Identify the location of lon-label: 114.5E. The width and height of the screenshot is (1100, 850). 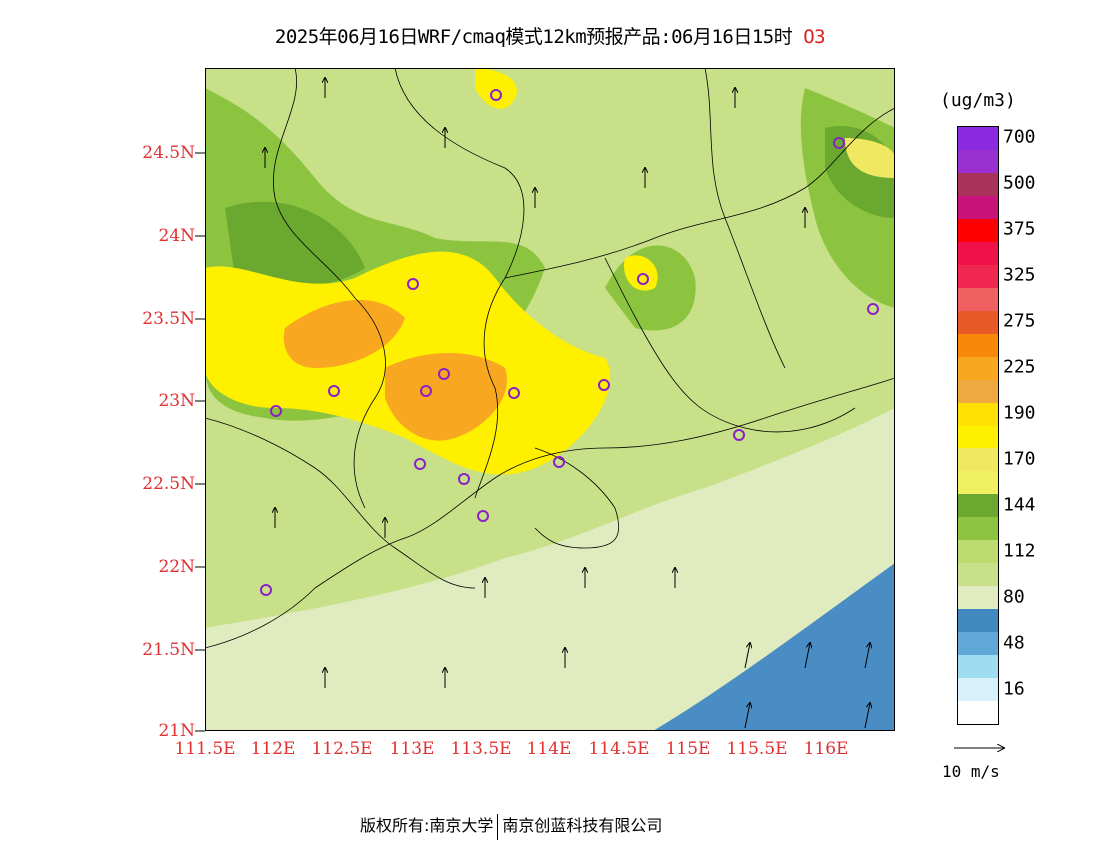
(619, 749).